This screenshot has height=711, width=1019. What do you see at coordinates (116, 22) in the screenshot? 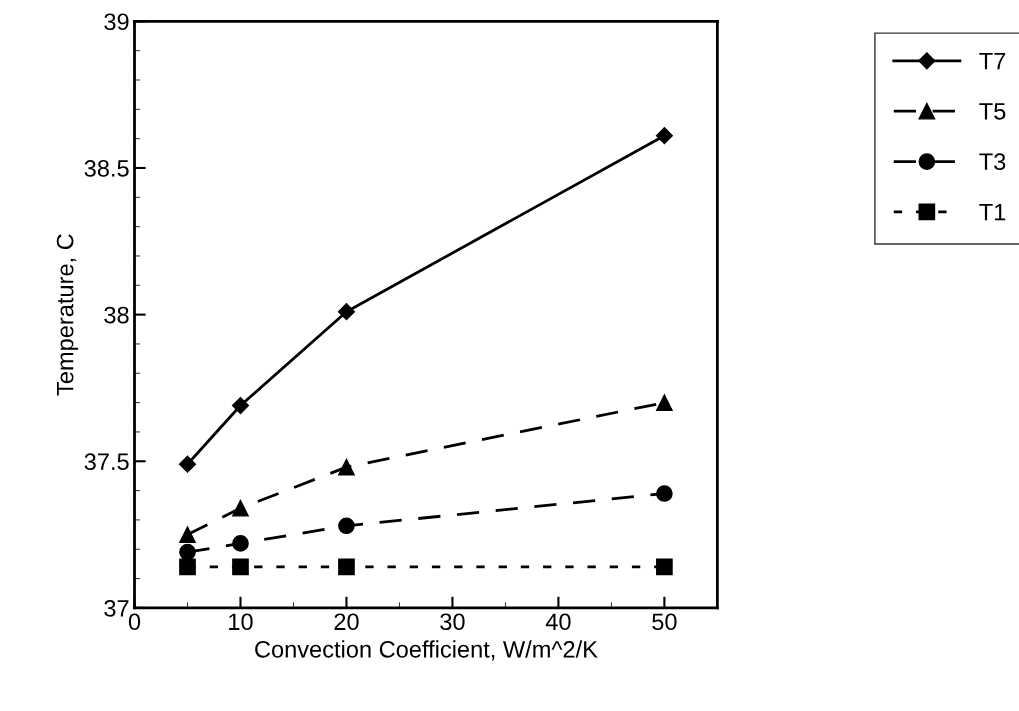
I see `y-tick-label: 39` at bounding box center [116, 22].